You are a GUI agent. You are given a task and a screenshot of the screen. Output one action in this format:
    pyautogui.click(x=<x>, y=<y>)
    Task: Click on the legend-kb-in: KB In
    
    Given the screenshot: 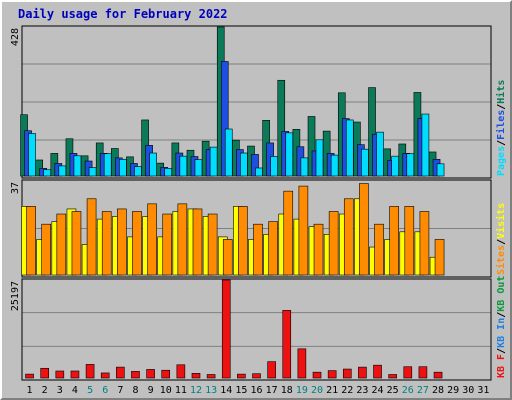 What is the action you would take?
    pyautogui.click(x=501, y=333)
    